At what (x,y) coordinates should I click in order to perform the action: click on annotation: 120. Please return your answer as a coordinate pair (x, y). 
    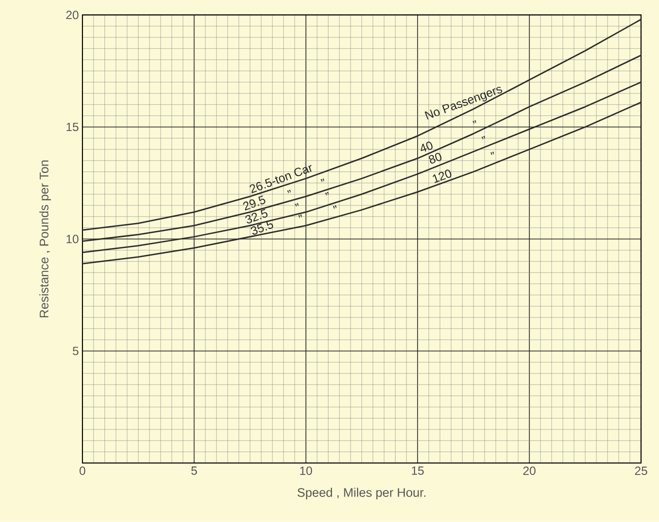
    Looking at the image, I should click on (442, 177).